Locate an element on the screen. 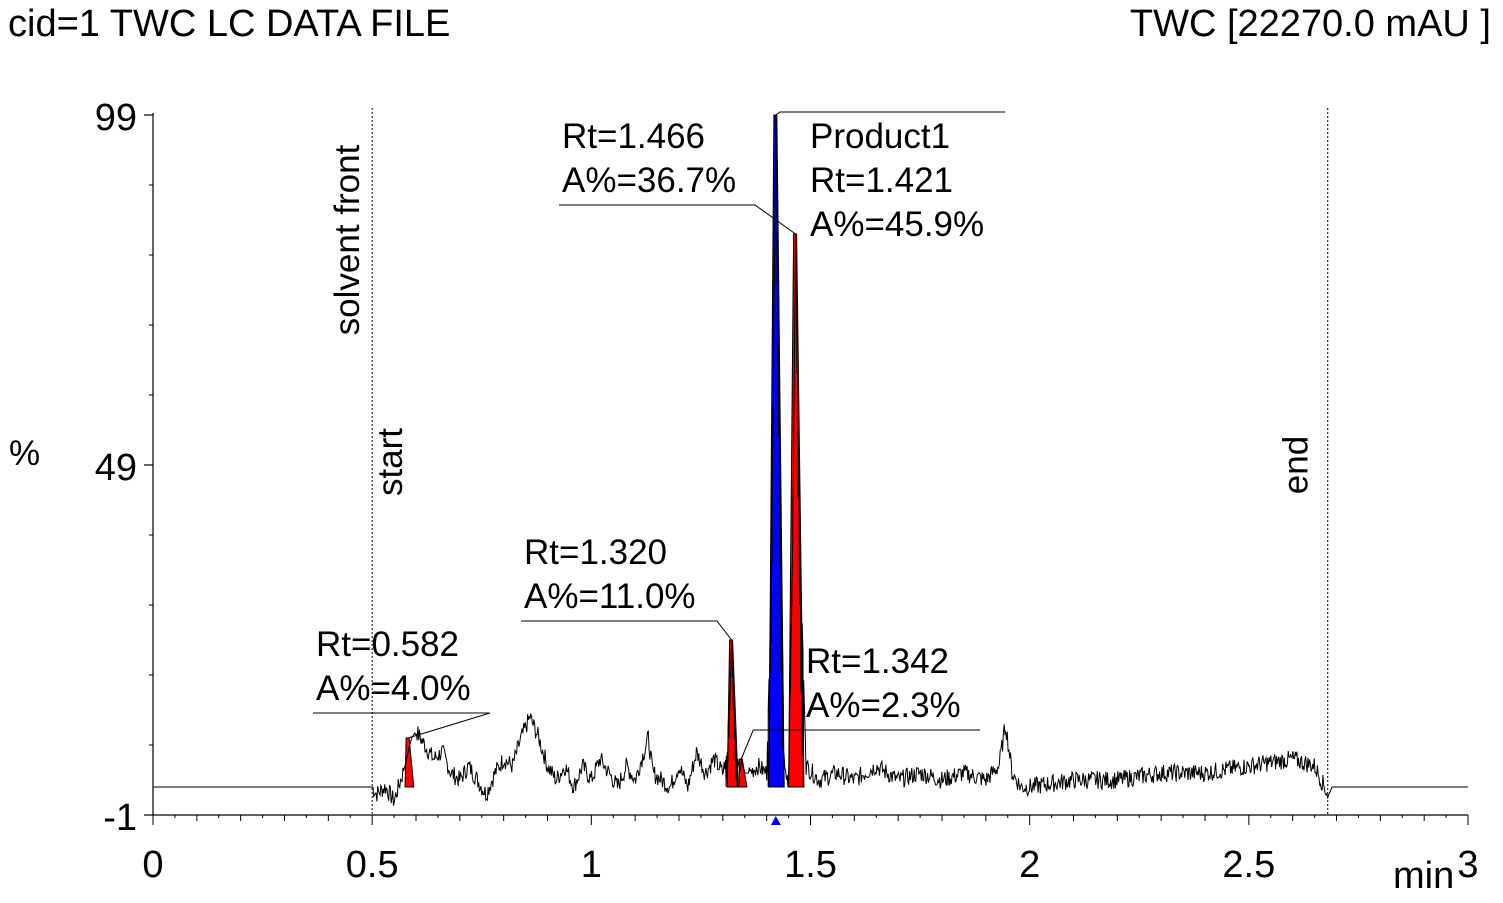 The height and width of the screenshot is (903, 1503). y-tick-label: 49 is located at coordinates (116, 468).